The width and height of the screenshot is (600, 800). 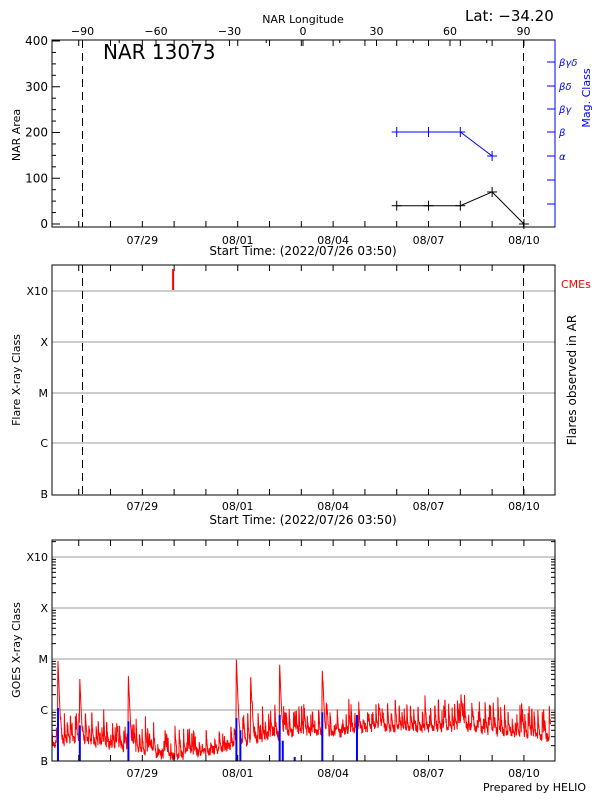 What do you see at coordinates (303, 19) in the screenshot?
I see `top-x-axis-label: NAR Longitude` at bounding box center [303, 19].